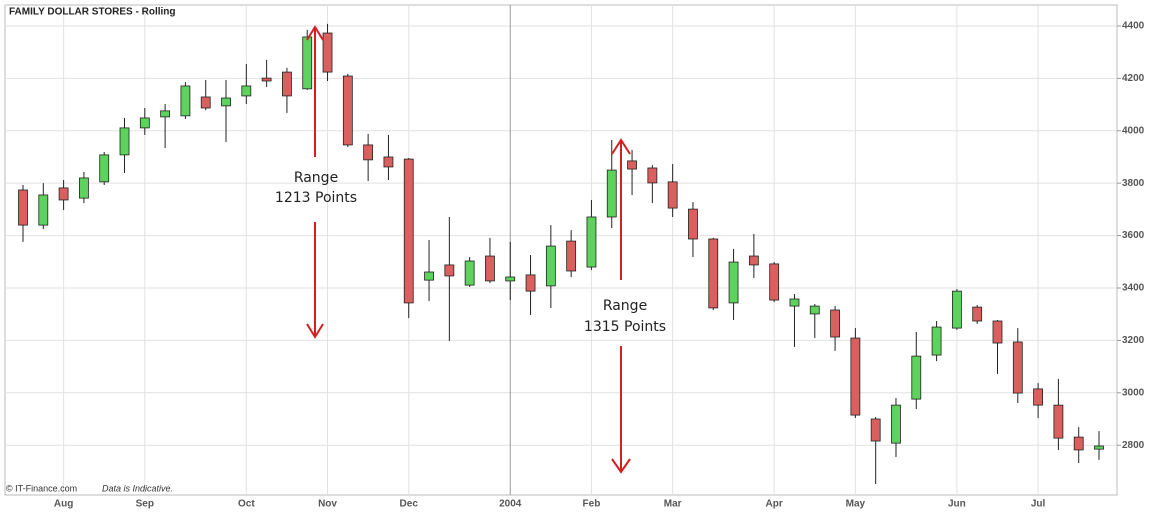  Describe the element at coordinates (1133, 26) in the screenshot. I see `y-tick-label: 4400` at that location.